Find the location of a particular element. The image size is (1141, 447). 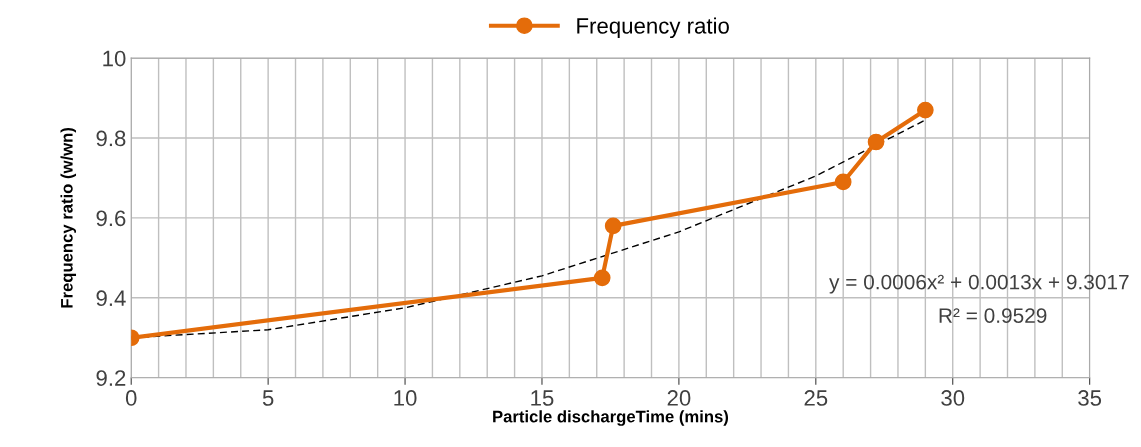

x-tick-label: 0 is located at coordinates (131, 398).